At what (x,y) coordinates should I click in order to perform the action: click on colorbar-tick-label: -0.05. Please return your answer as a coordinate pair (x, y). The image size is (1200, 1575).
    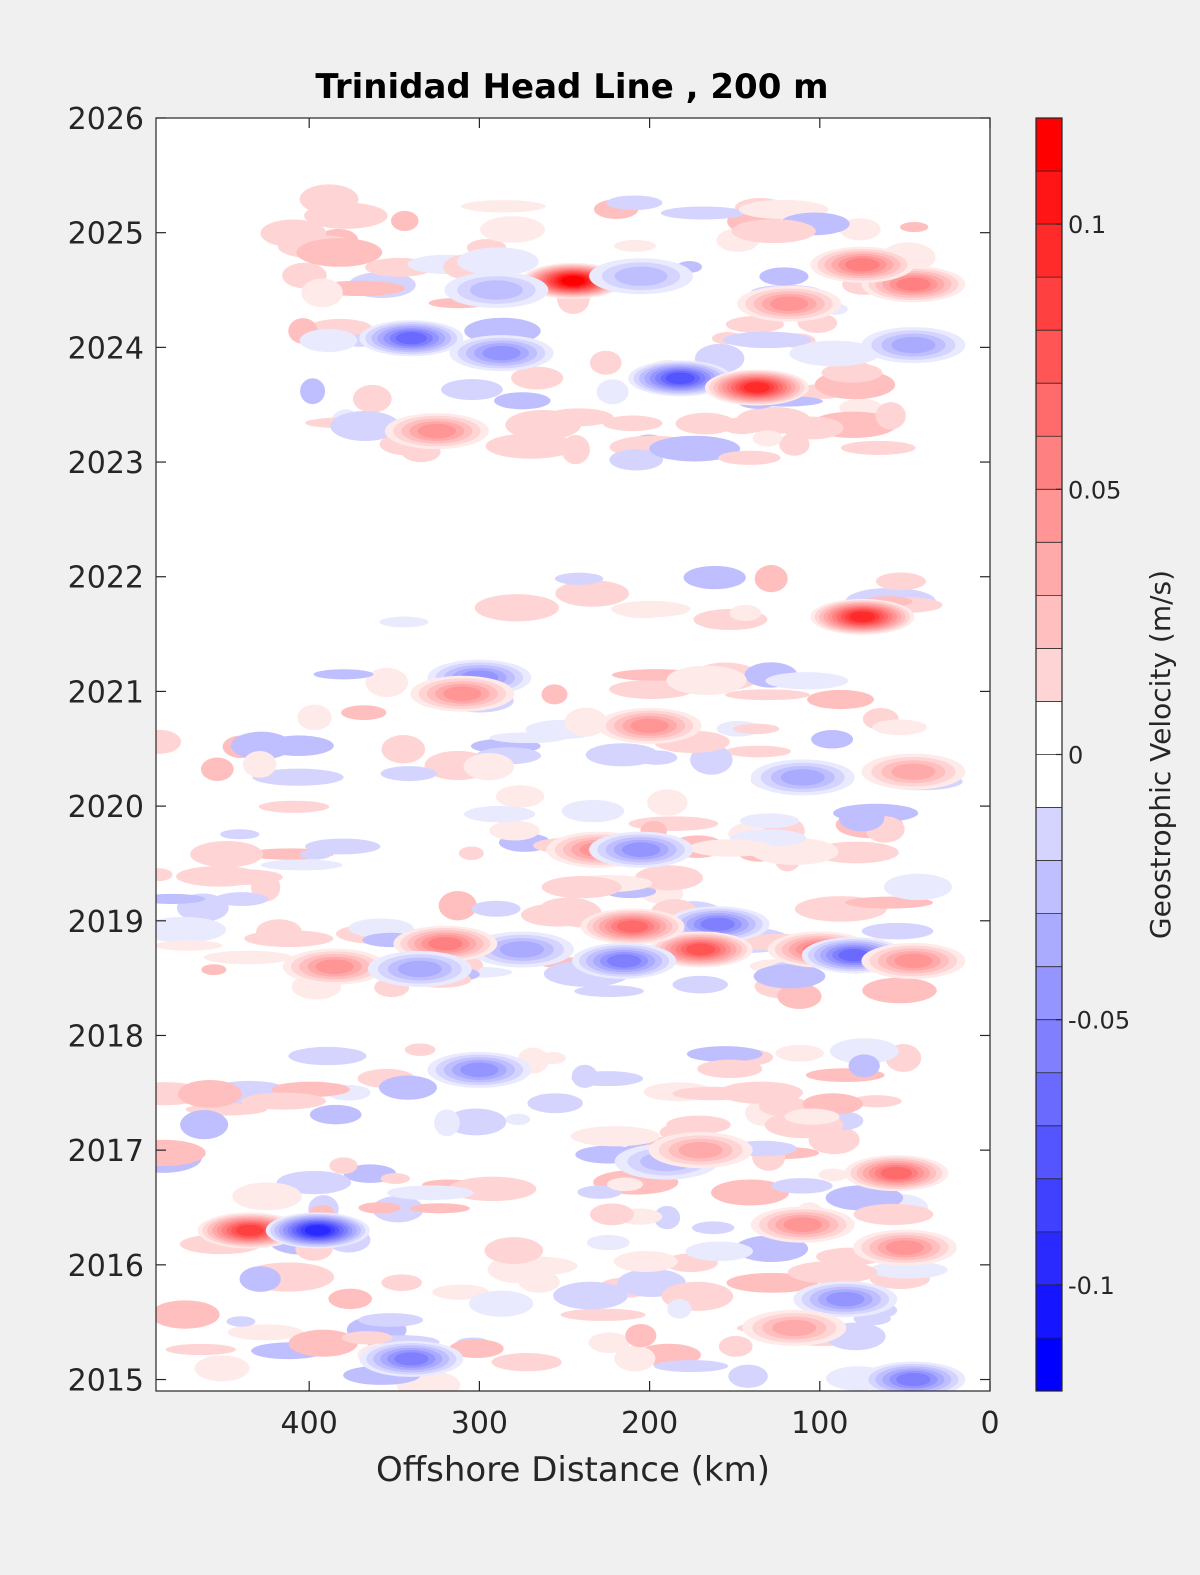
    Looking at the image, I should click on (1099, 1021).